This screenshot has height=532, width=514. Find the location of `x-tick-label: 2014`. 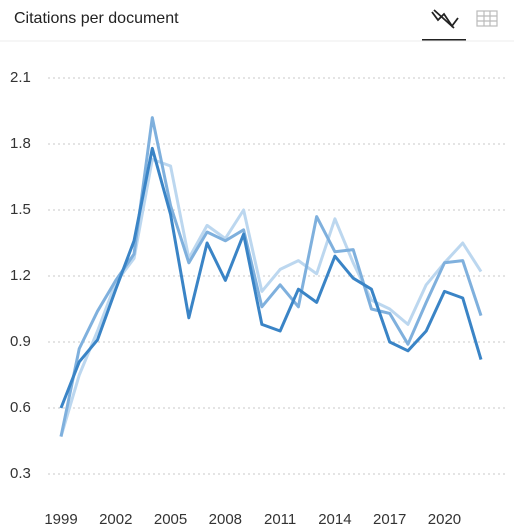

x-tick-label: 2014 is located at coordinates (334, 519).